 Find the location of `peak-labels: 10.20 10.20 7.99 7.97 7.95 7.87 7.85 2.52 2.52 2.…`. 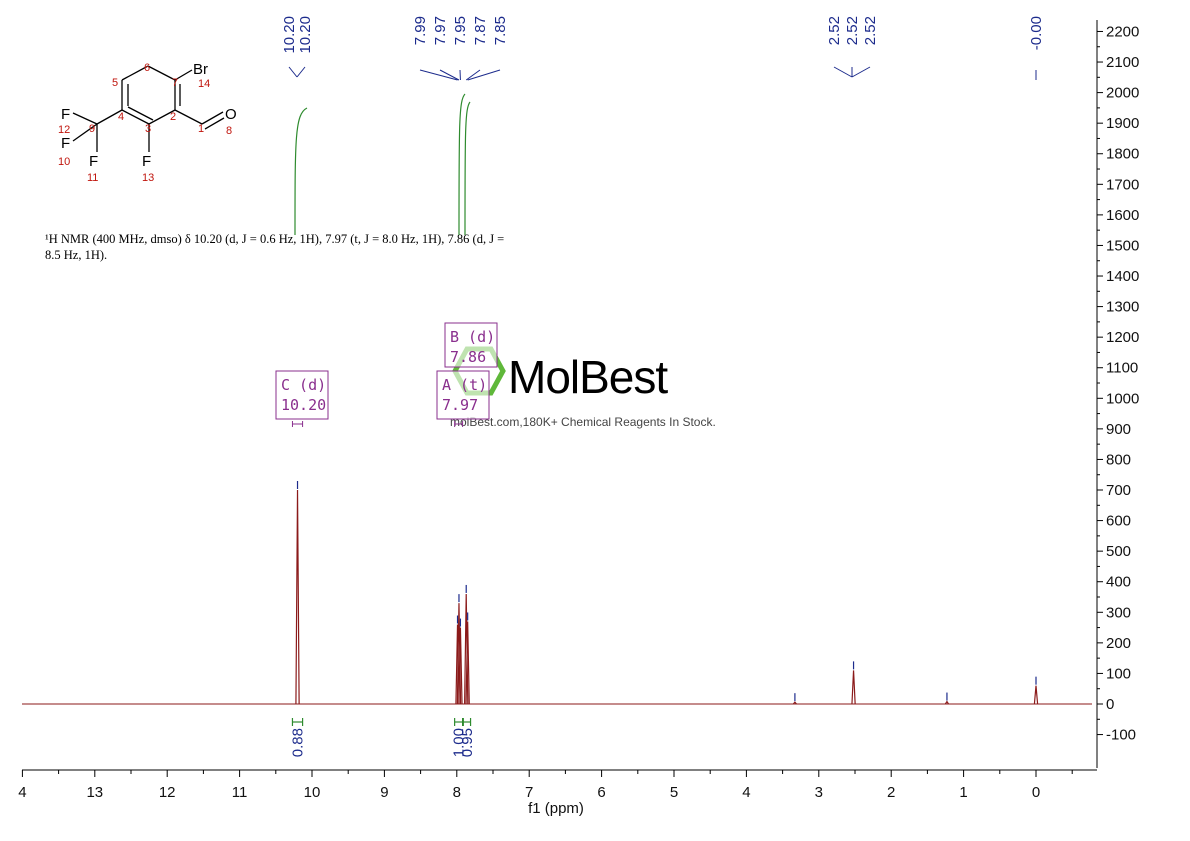

peak-labels: 10.20 10.20 7.99 7.97 7.95 7.87 7.85 2.52 2.52 2.… is located at coordinates (663, 48).